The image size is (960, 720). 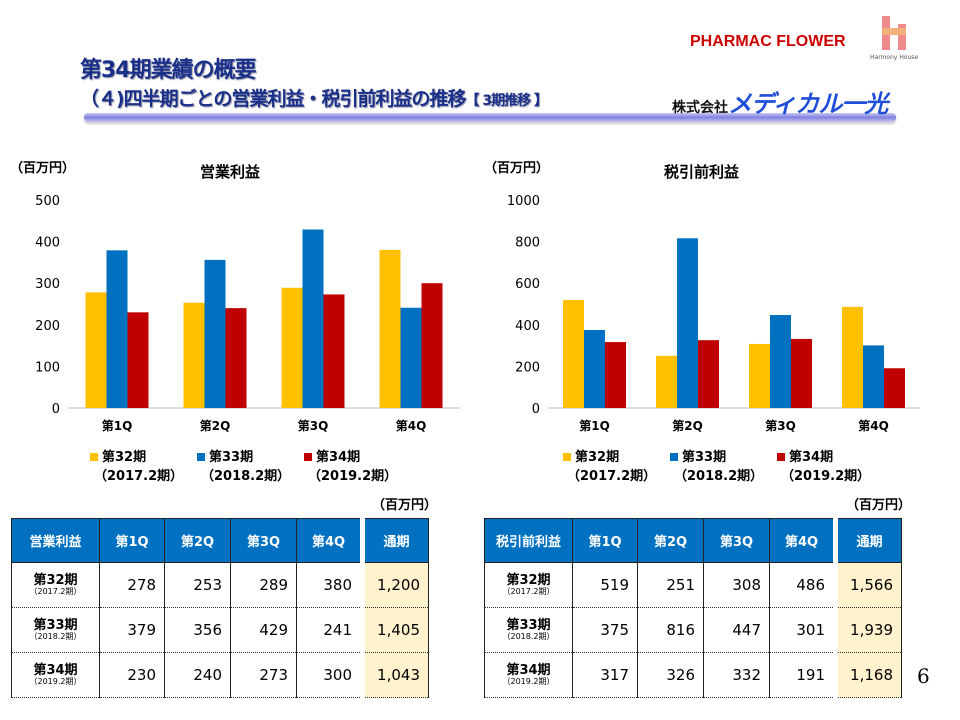 What do you see at coordinates (263, 630) in the screenshot?
I see `cell-value: 429` at bounding box center [263, 630].